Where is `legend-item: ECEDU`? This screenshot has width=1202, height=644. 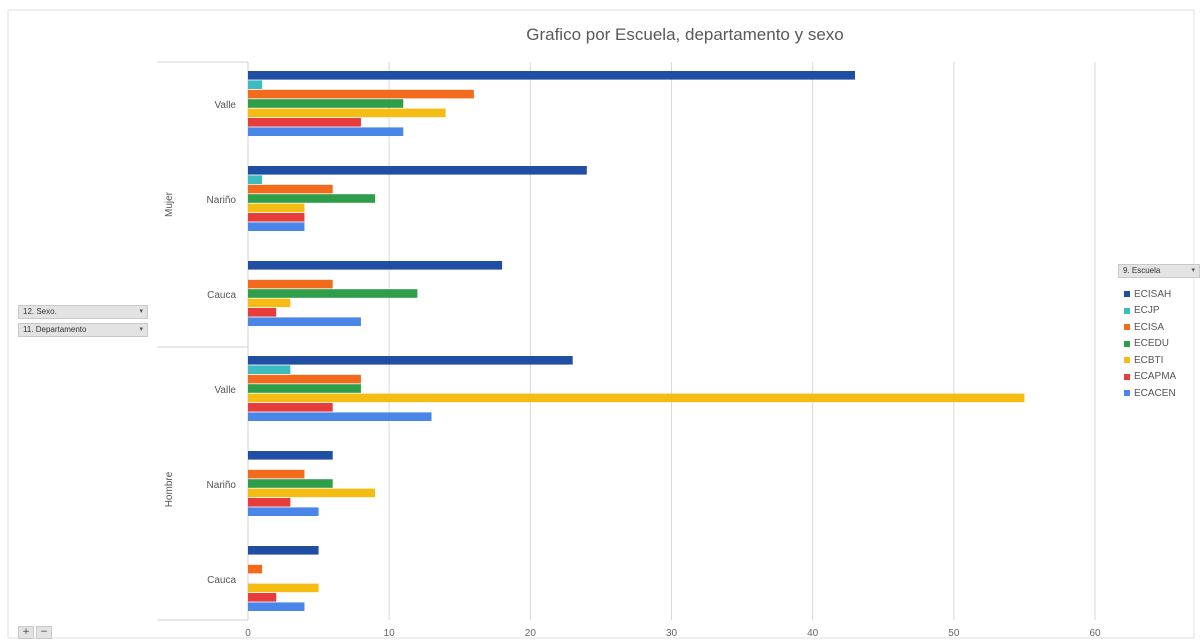
legend-item: ECEDU is located at coordinates (1150, 344).